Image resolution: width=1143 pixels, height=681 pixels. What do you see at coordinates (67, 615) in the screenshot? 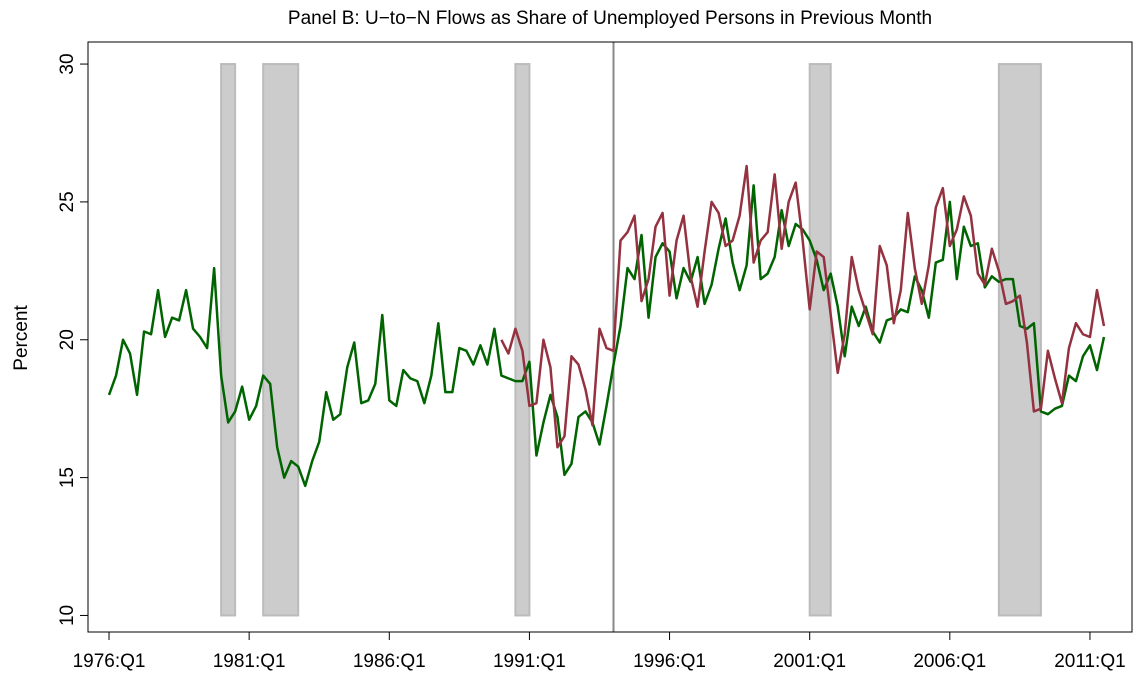
I see `y-tick-label: 10` at bounding box center [67, 615].